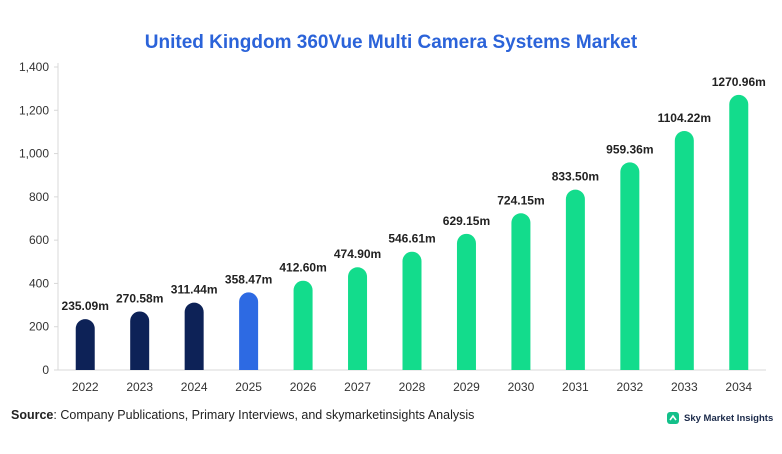 Image resolution: width=782 pixels, height=454 pixels. Describe the element at coordinates (39, 197) in the screenshot. I see `y-tick-label: 800` at that location.